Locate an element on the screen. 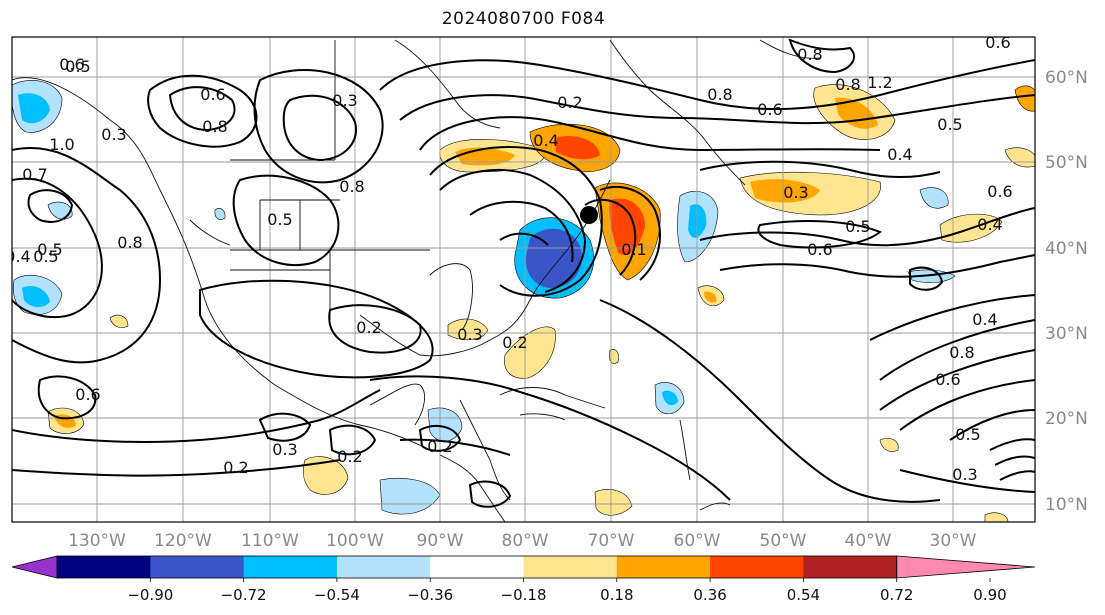 The width and height of the screenshot is (1105, 615). map-title: 2024080700 F084 is located at coordinates (523, 19).